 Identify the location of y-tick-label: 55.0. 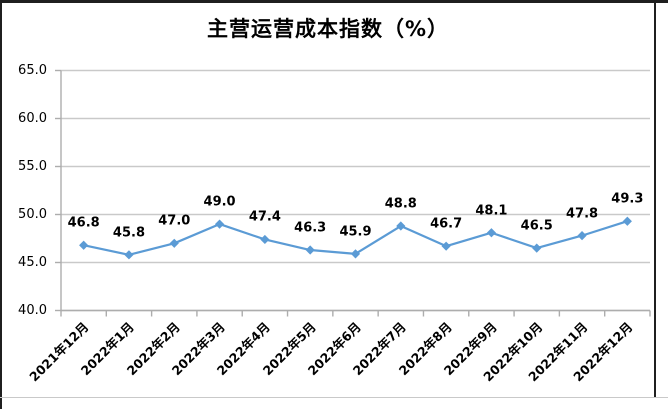
(32, 166).